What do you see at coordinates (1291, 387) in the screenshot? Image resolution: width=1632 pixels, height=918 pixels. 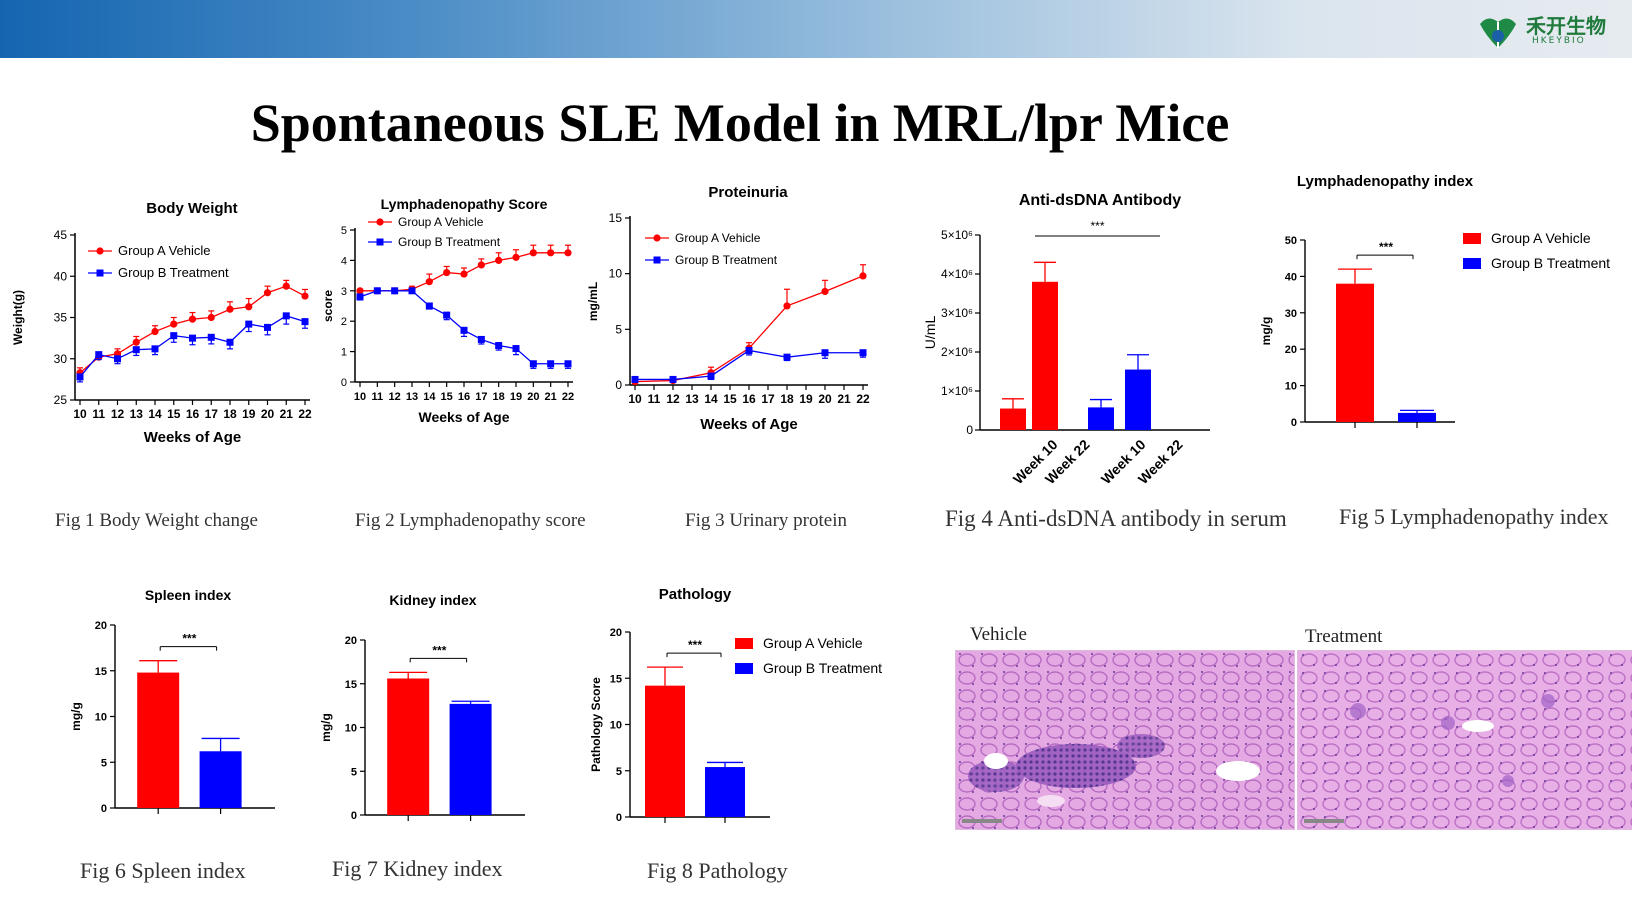 I see `fig5-ytick-label: 10` at bounding box center [1291, 387].